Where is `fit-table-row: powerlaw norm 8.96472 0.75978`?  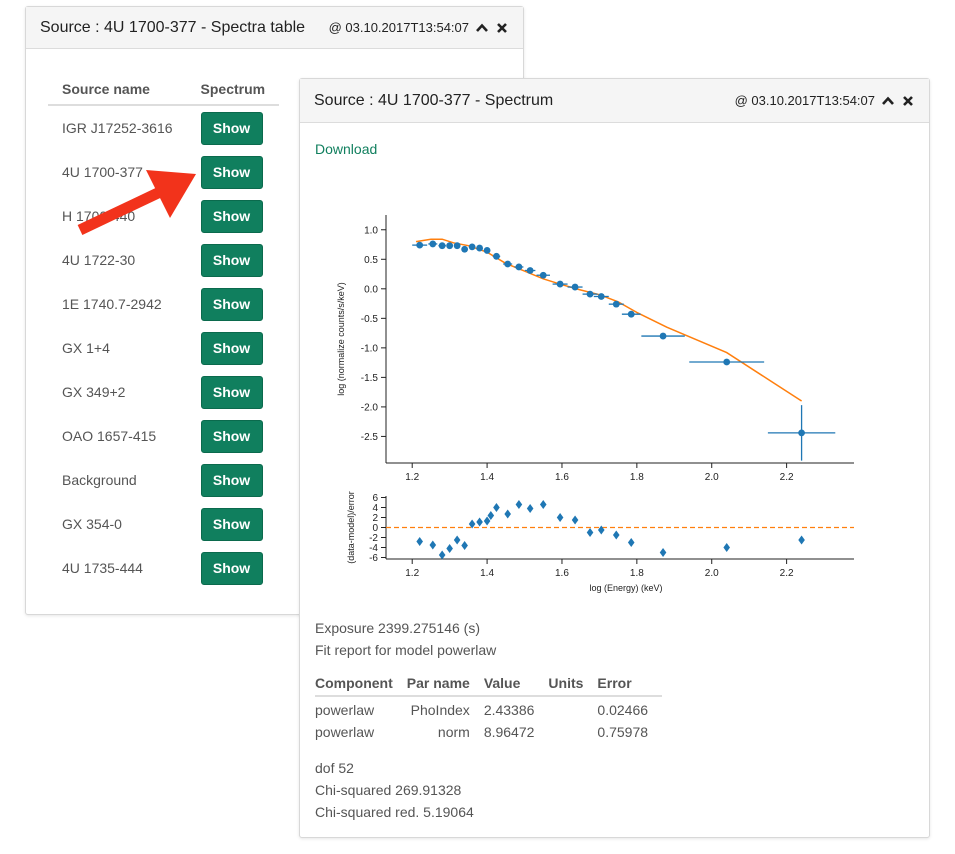 fit-table-row: powerlaw norm 8.96472 0.75978 is located at coordinates (488, 730).